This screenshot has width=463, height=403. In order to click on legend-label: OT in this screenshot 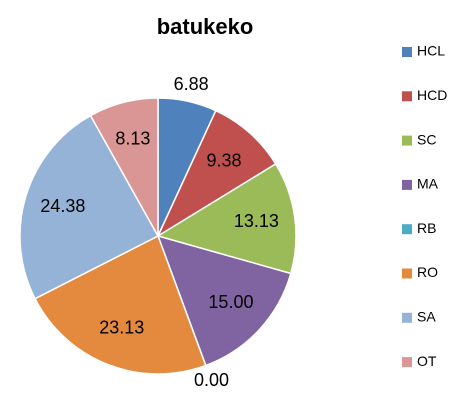, I will do `click(427, 361)`.